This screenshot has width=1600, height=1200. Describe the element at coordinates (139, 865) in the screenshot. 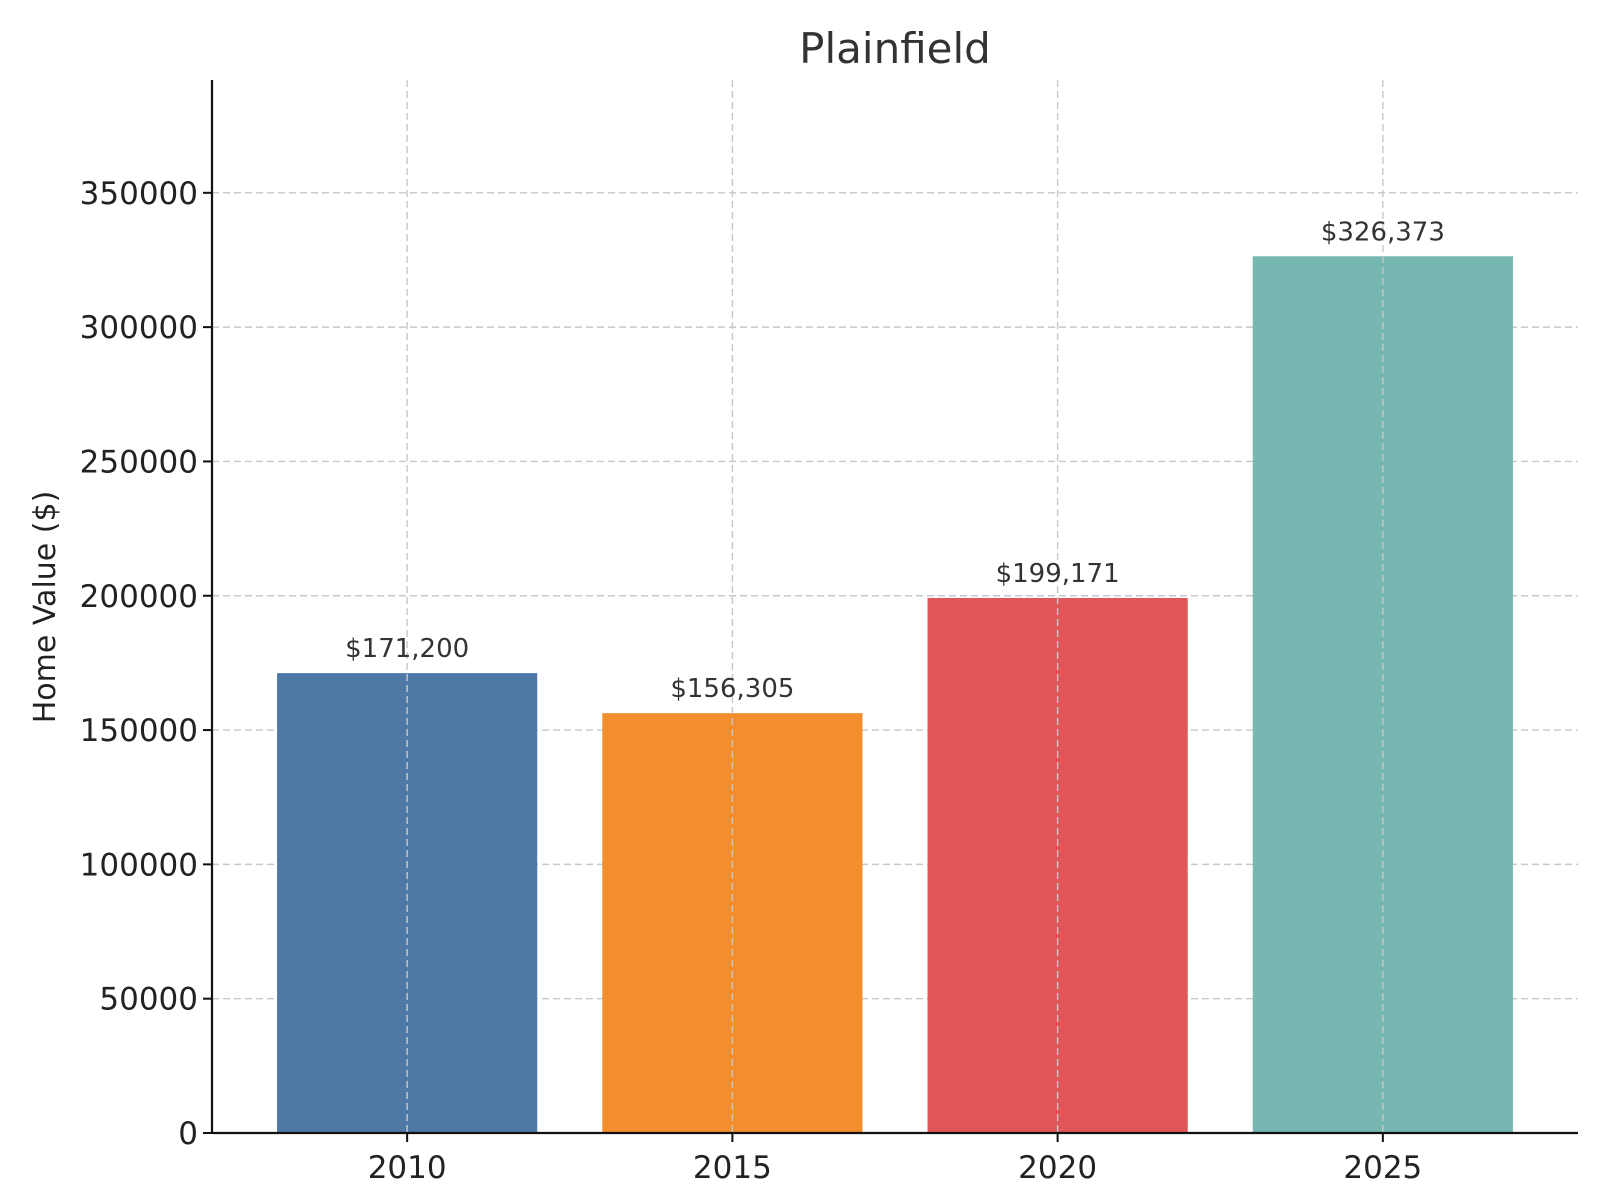

I see `y-tick-label: 100000` at that location.